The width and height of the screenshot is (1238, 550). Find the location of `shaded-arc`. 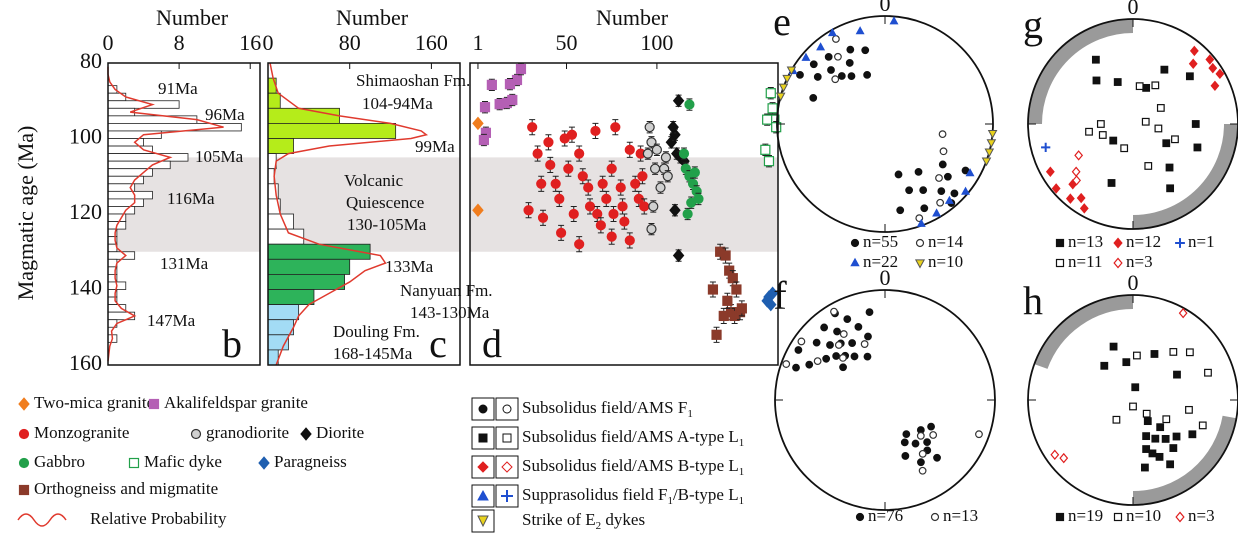

shaded-arc is located at coordinates (1185, 176).